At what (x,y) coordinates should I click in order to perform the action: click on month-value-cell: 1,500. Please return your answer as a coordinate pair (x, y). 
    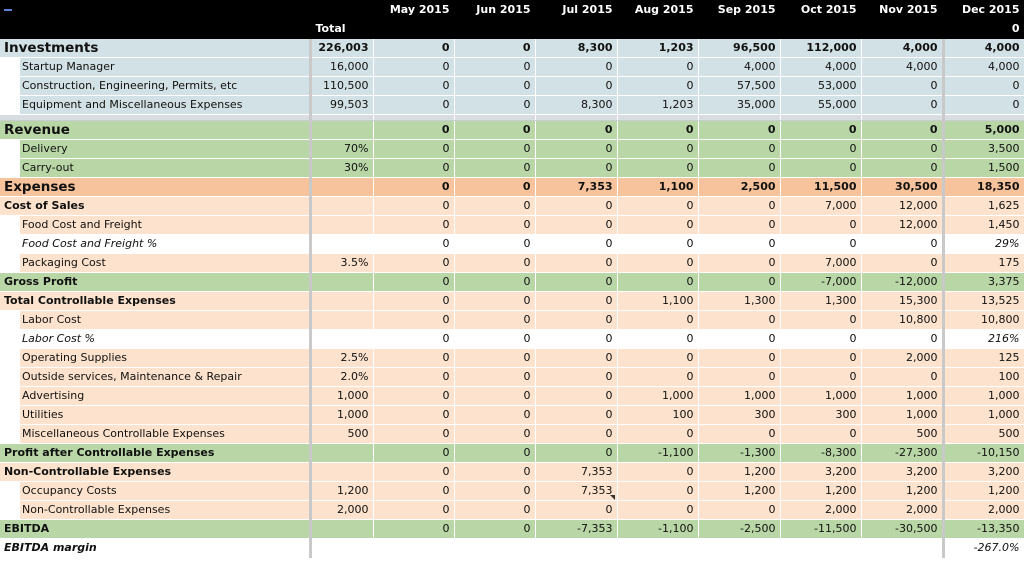
    Looking at the image, I should click on (983, 168).